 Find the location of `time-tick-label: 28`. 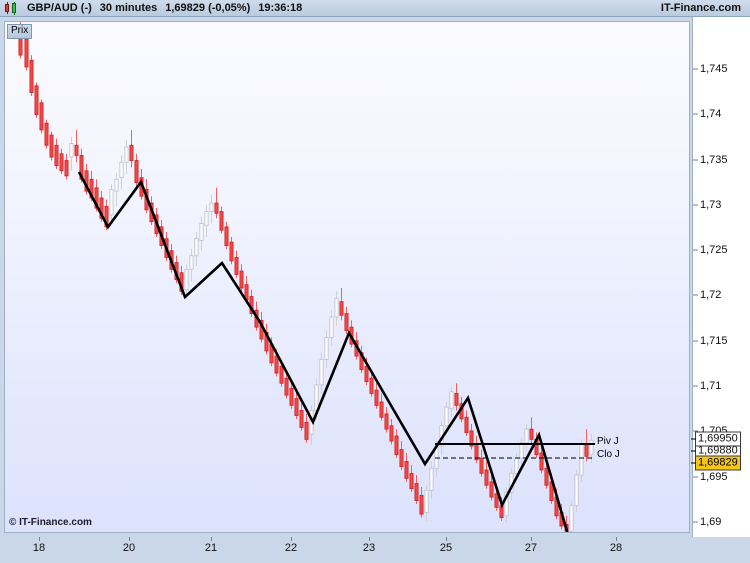

time-tick-label: 28 is located at coordinates (616, 548).